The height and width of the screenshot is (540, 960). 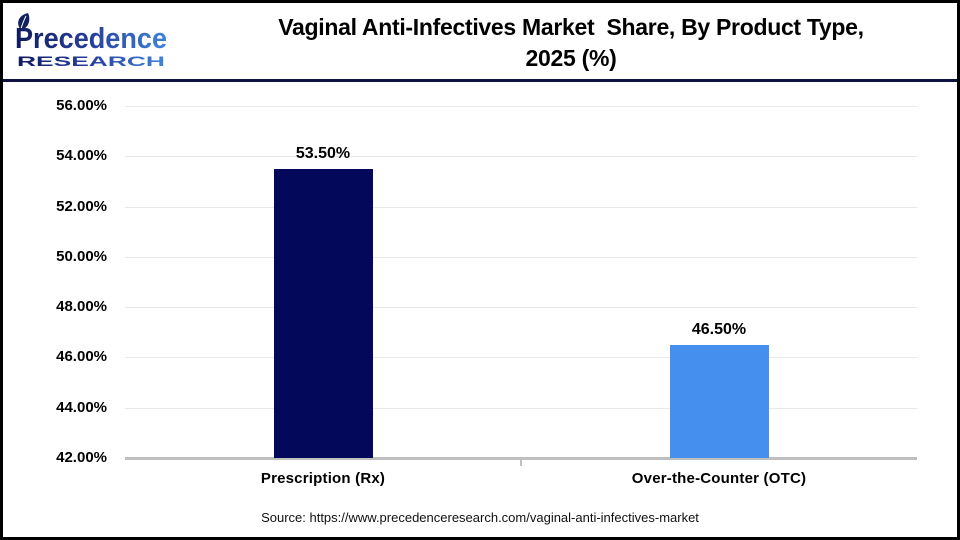 What do you see at coordinates (81, 407) in the screenshot?
I see `y-axis-tick-label: 44.00%` at bounding box center [81, 407].